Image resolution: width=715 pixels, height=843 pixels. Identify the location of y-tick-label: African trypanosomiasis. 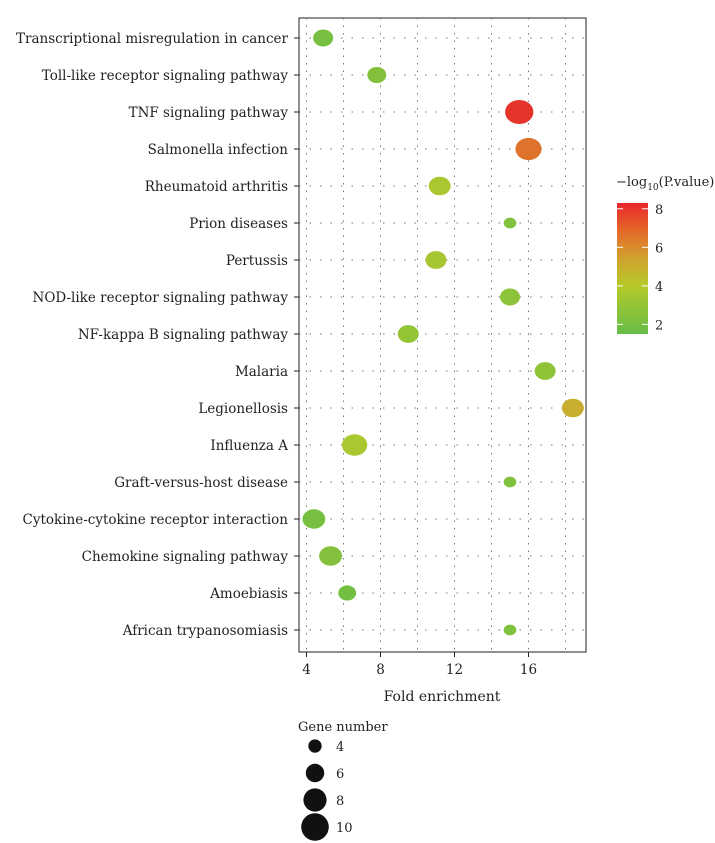
(205, 631).